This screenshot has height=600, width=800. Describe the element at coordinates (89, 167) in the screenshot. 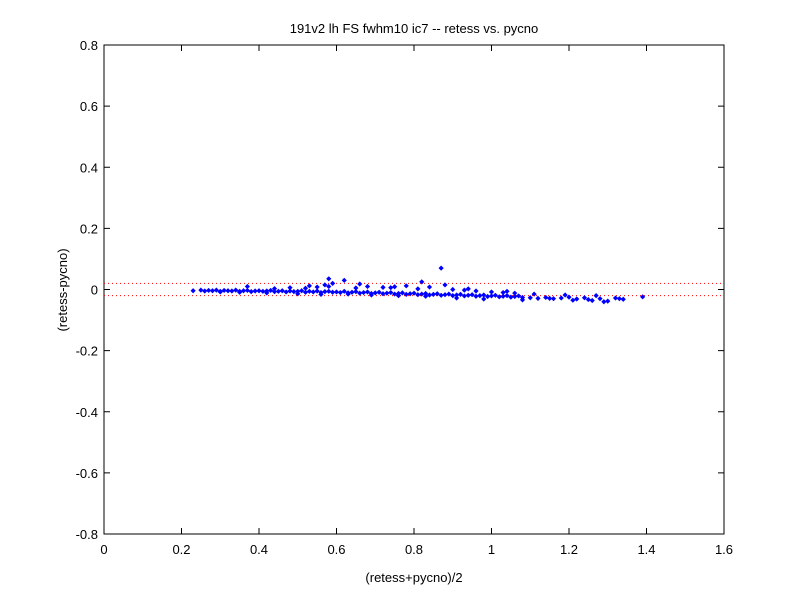

I see `y-tick-label: 0.4` at that location.